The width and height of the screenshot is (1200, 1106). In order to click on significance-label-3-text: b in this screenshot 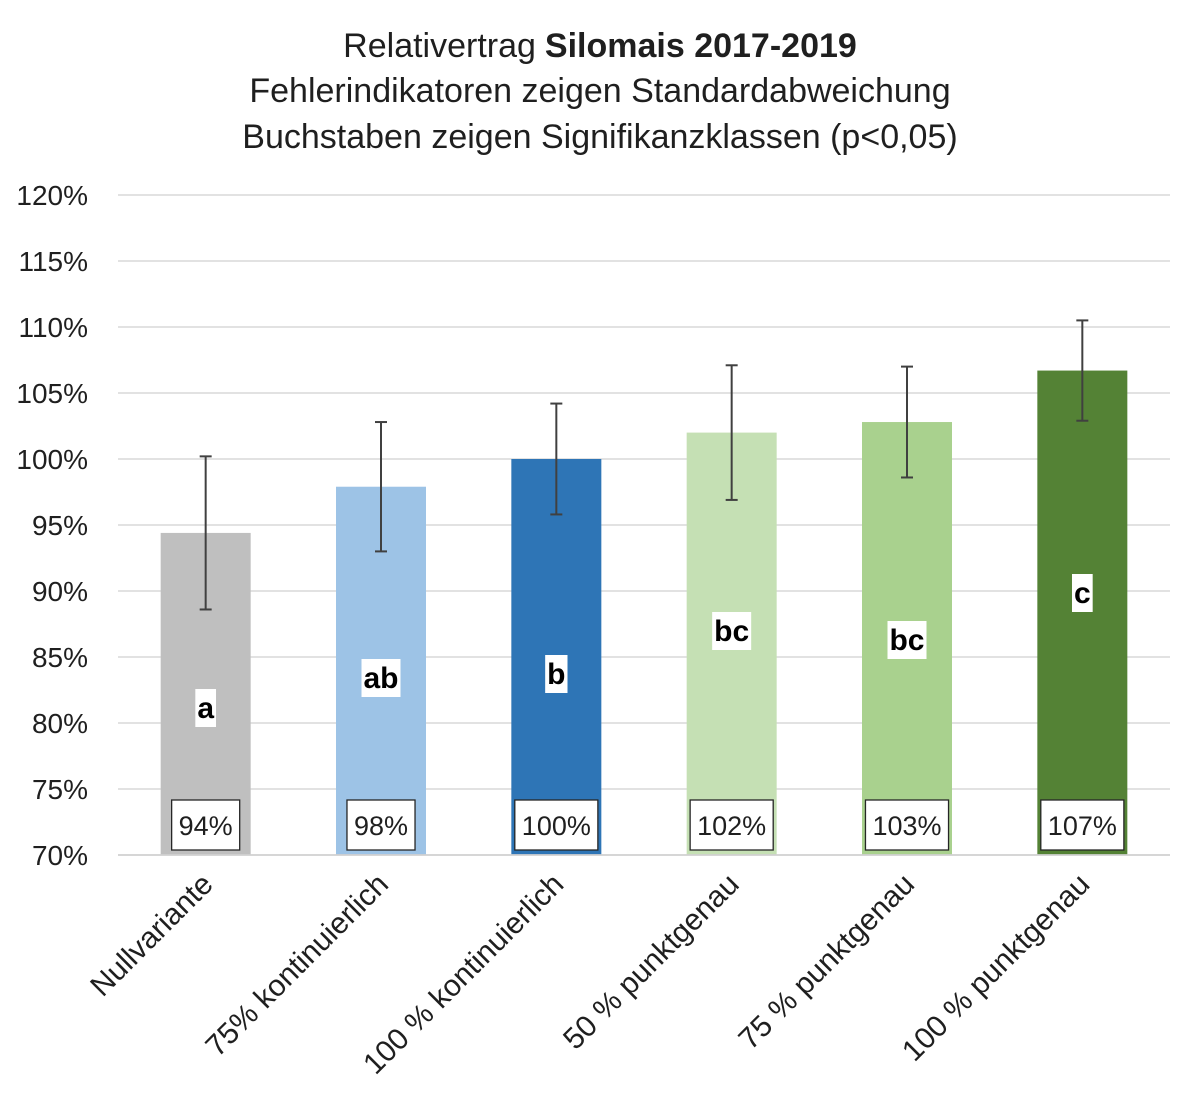, I will do `click(556, 674)`.